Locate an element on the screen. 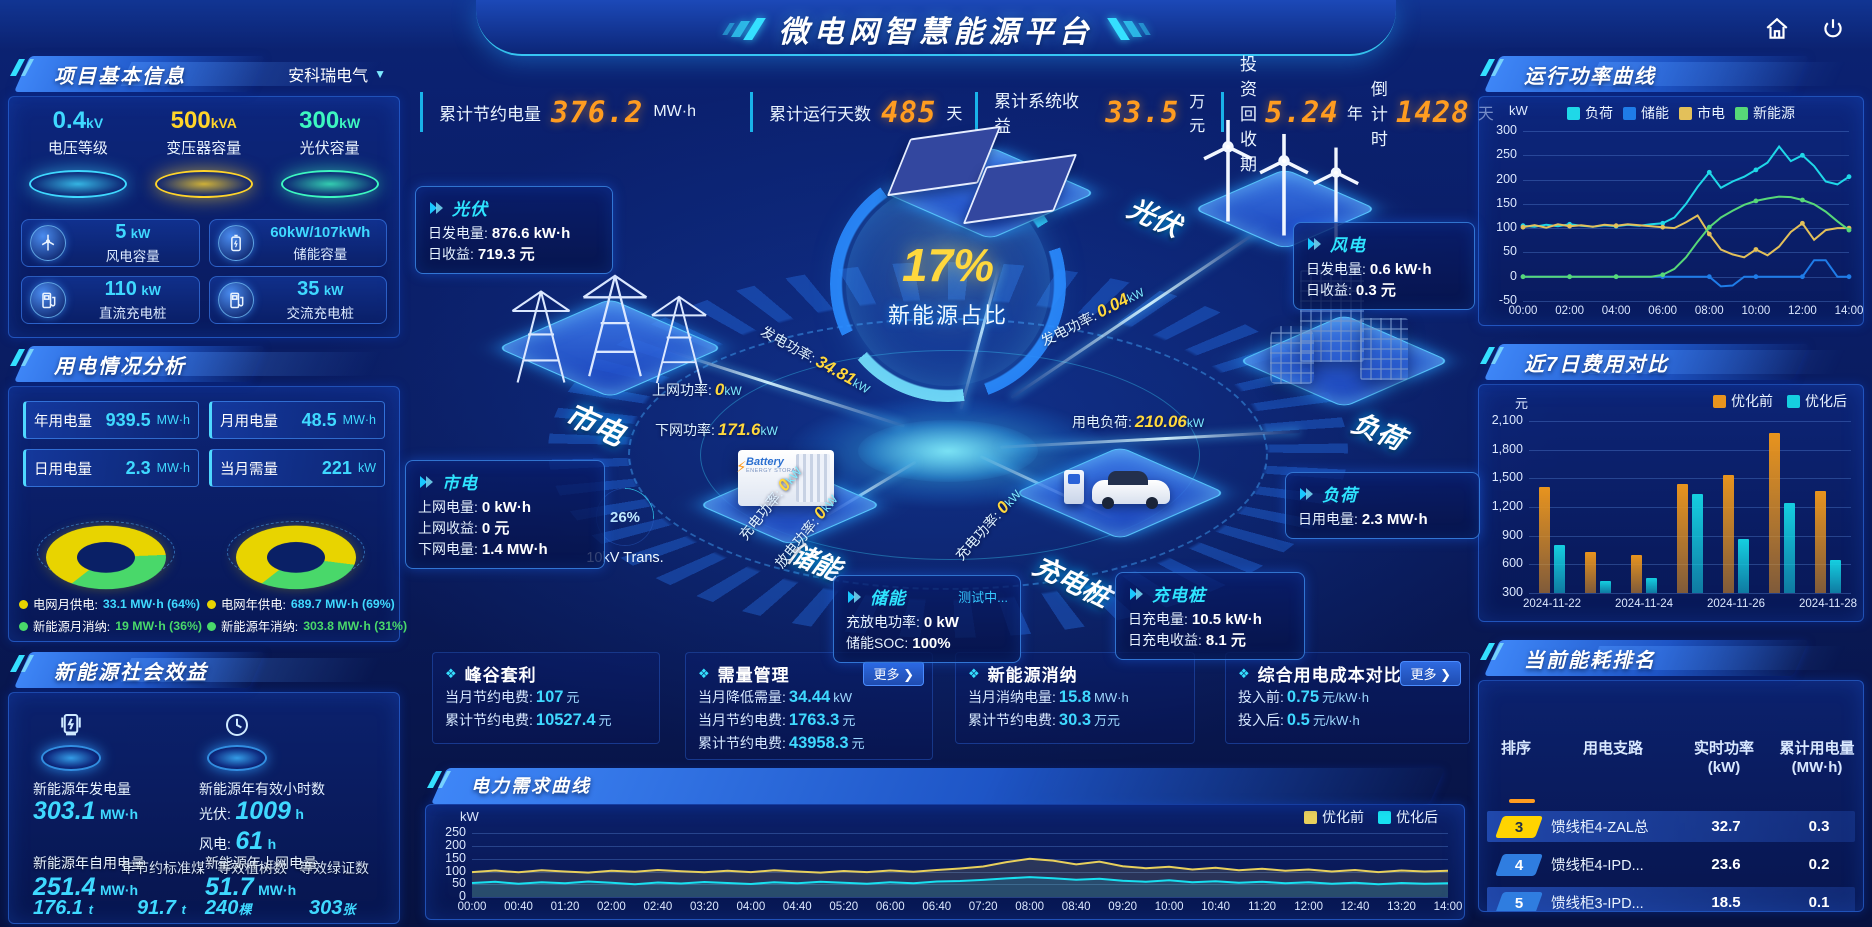  home-icon is located at coordinates (1777, 29).